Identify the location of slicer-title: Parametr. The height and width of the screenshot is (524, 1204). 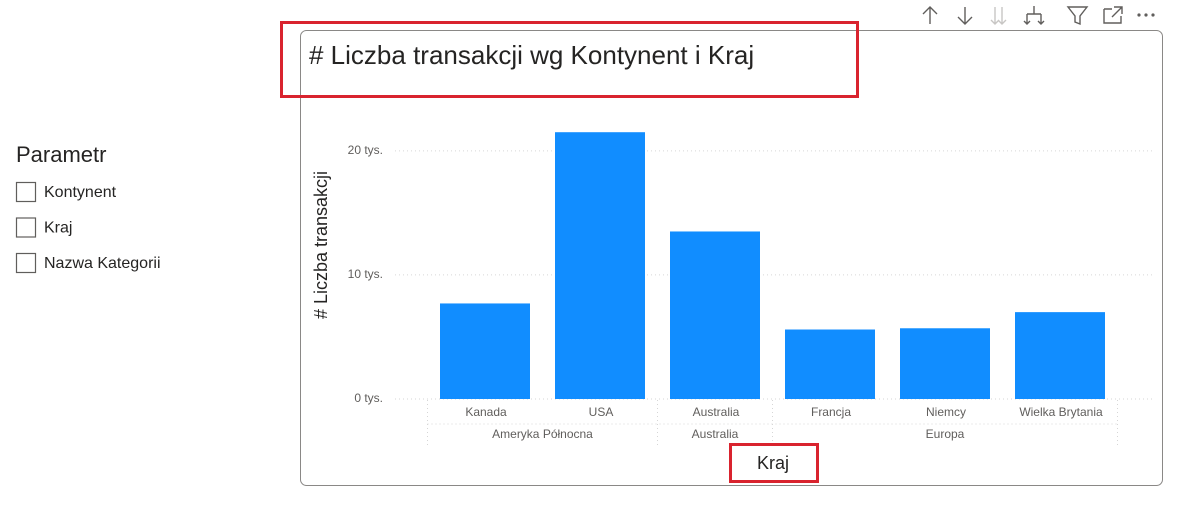
(61, 154).